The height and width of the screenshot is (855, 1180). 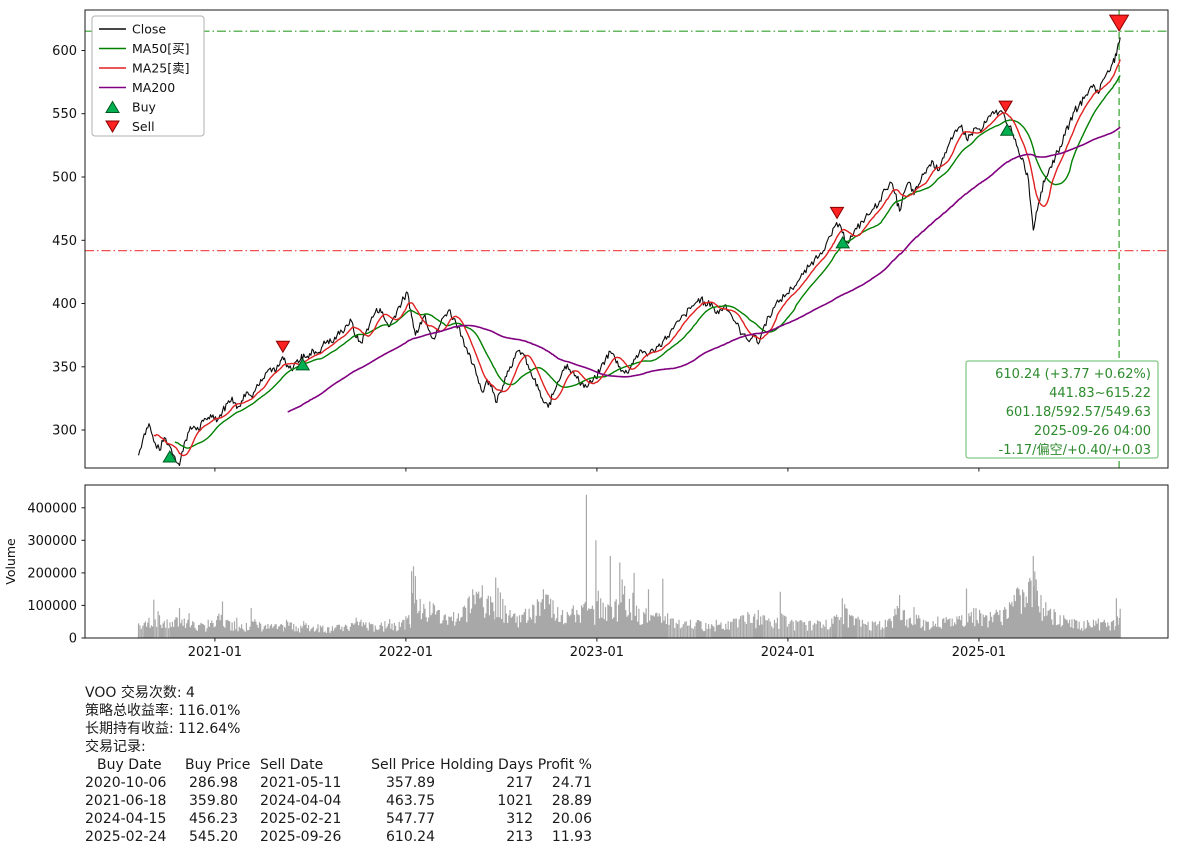 What do you see at coordinates (52, 541) in the screenshot?
I see `volume-tick-label: 300000` at bounding box center [52, 541].